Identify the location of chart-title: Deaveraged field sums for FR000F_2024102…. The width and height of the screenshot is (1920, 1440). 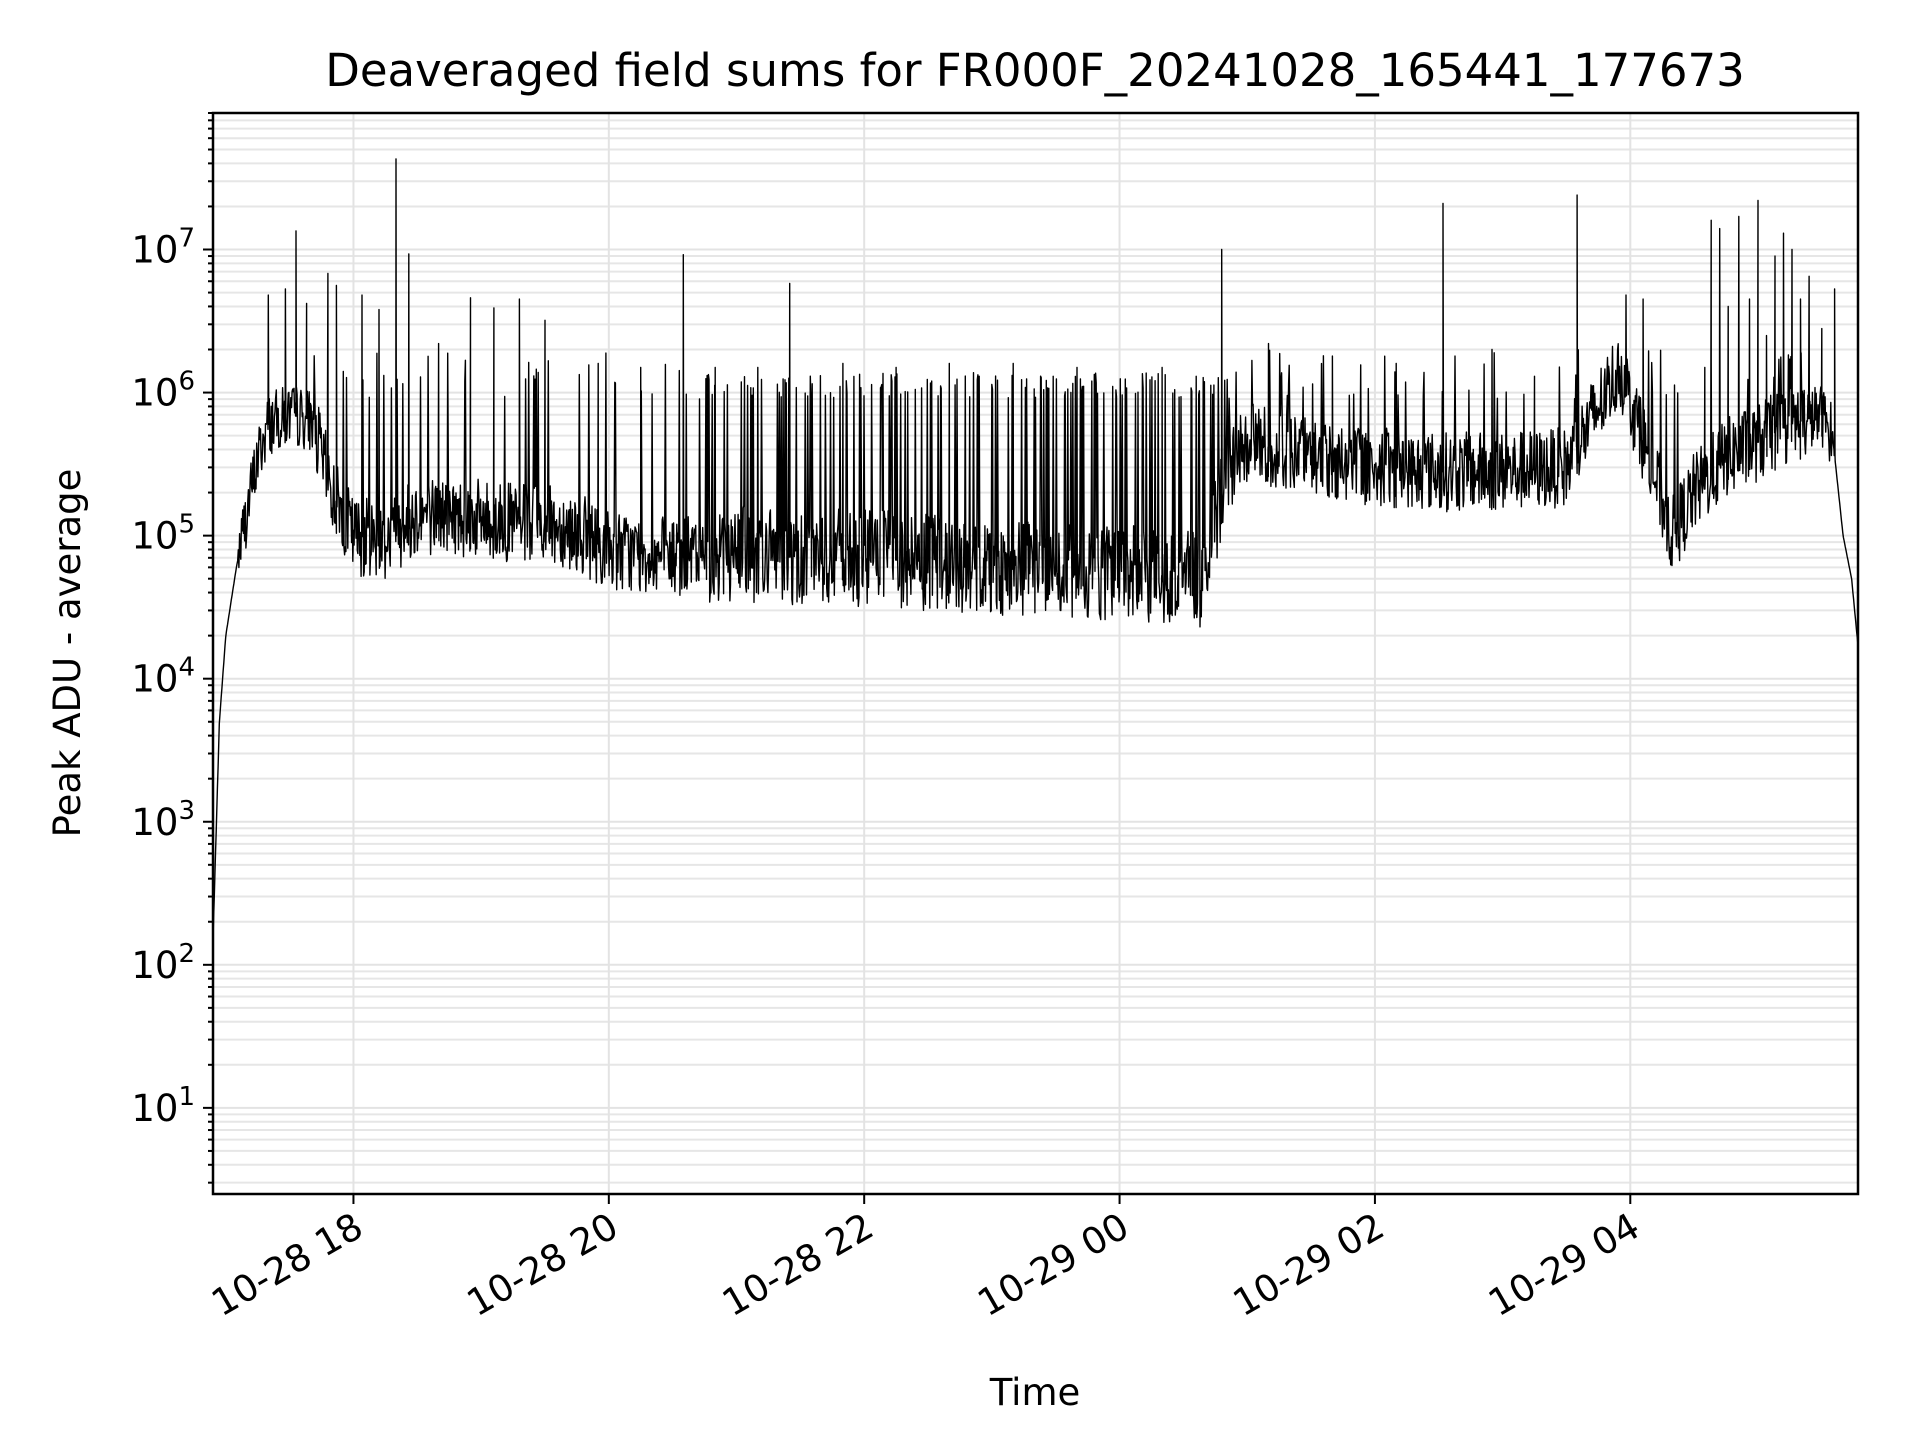
(1035, 70).